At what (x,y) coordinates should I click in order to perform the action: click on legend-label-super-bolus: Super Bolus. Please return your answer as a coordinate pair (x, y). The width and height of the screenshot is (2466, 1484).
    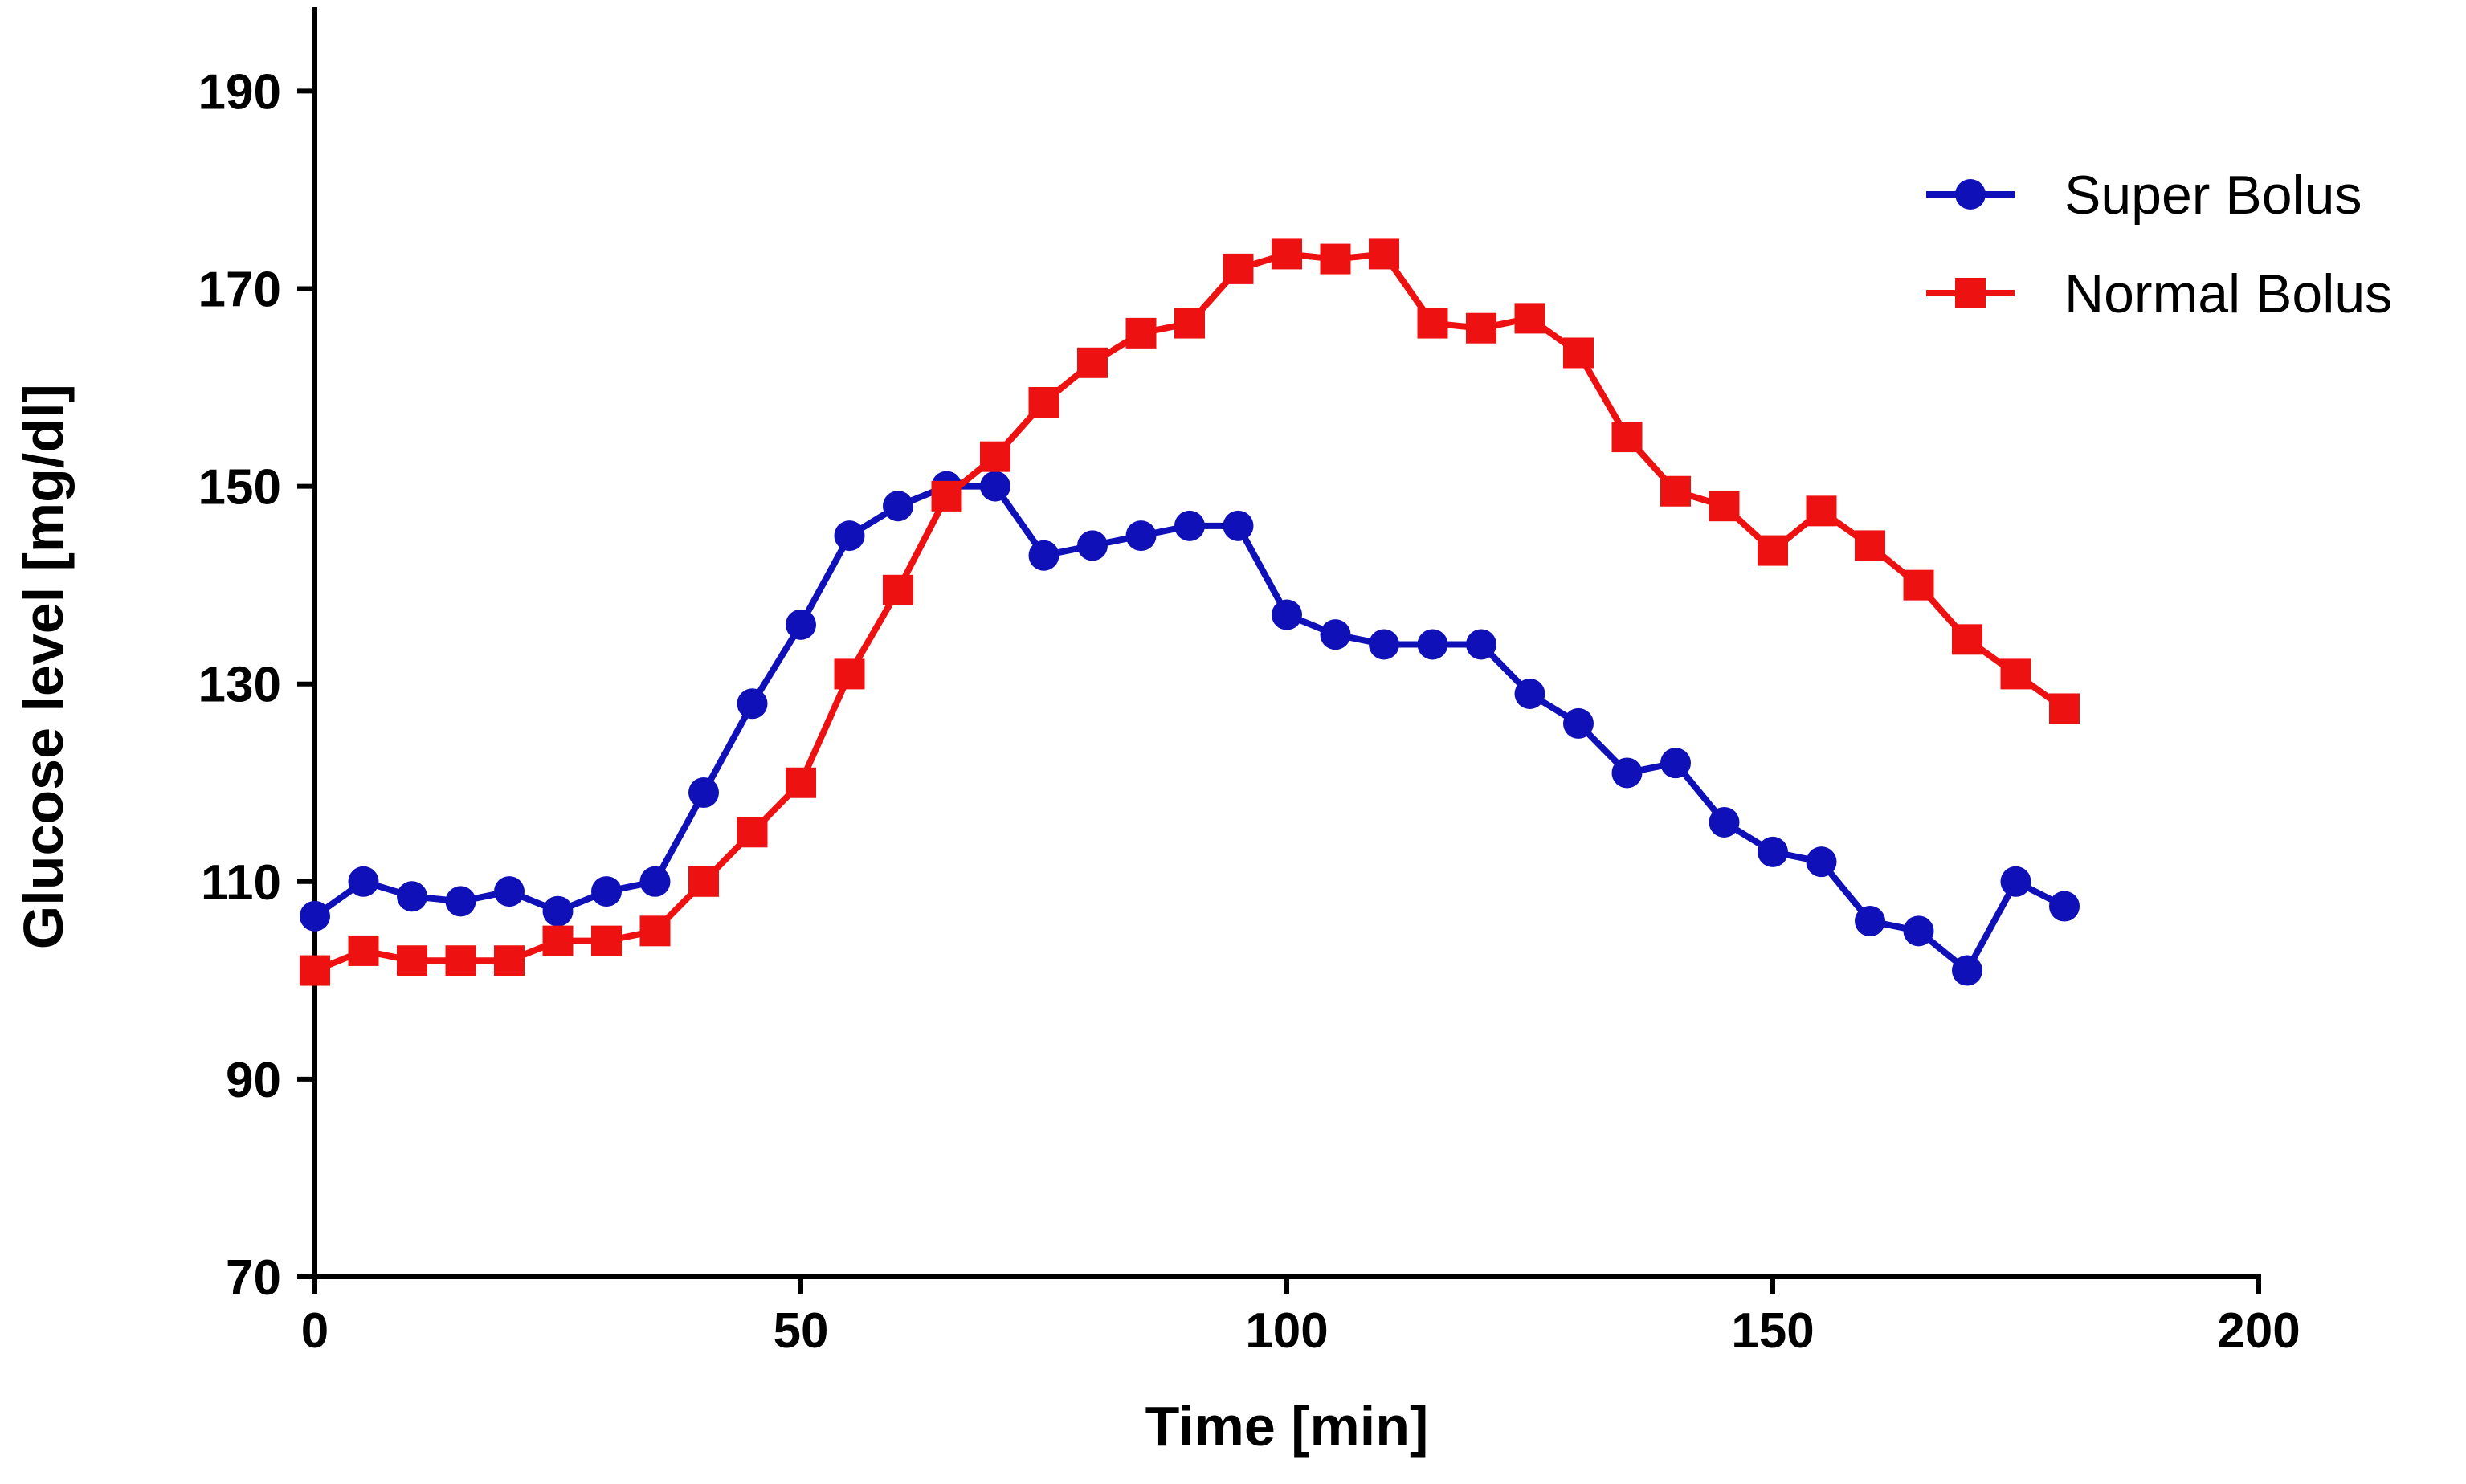
    Looking at the image, I should click on (2213, 195).